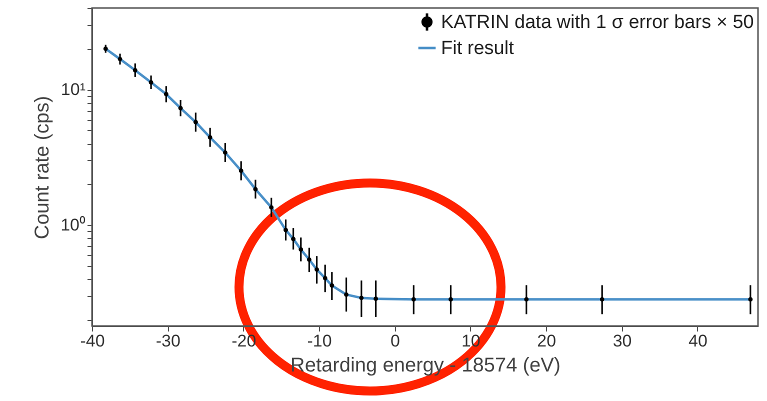  What do you see at coordinates (319, 341) in the screenshot?
I see `x-tick-label: -10` at bounding box center [319, 341].